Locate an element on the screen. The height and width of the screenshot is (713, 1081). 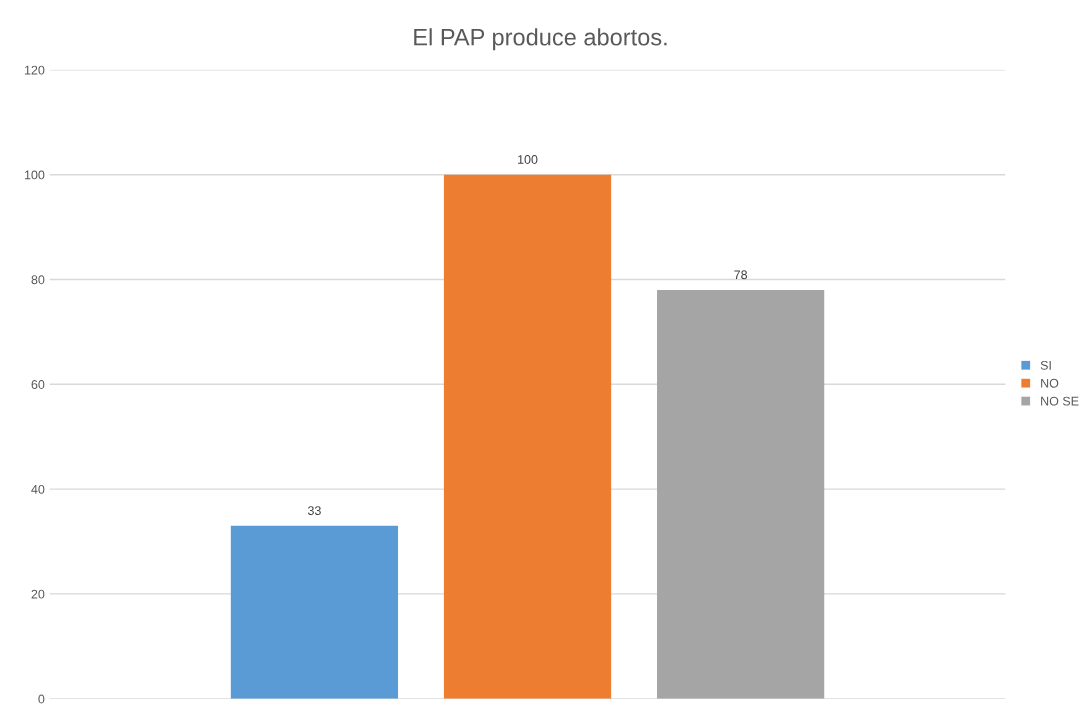
chart-title: El PAP produce abortos. is located at coordinates (540, 39).